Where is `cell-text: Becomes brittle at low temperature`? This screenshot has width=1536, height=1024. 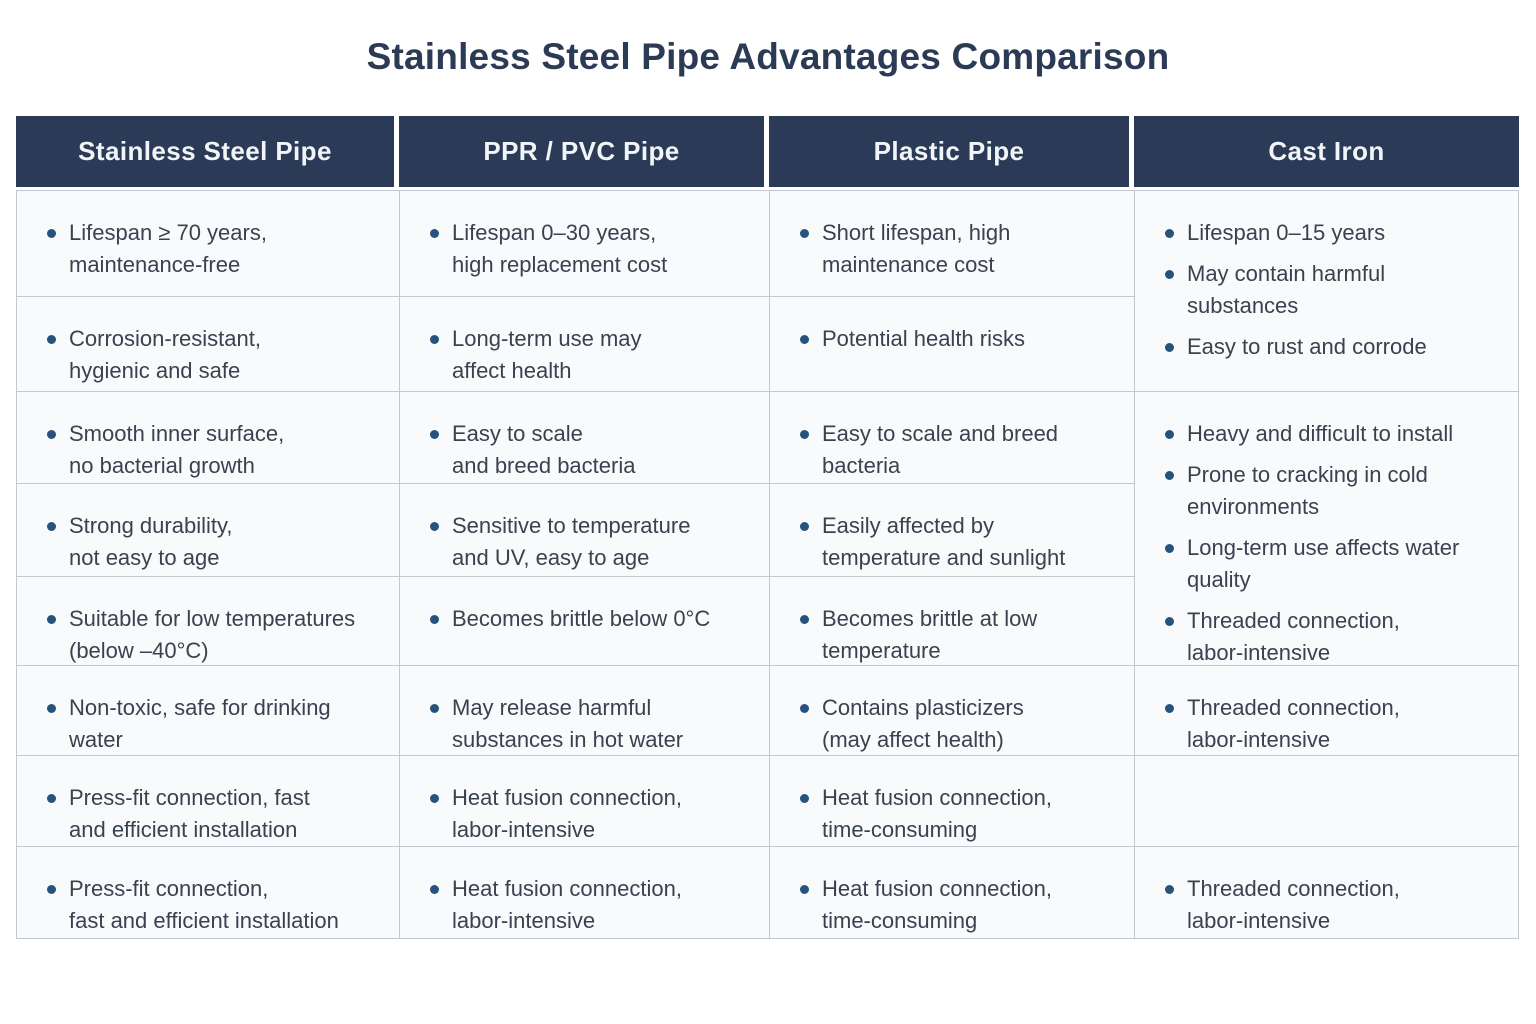
cell-text: Becomes brittle at low temperature is located at coordinates (930, 634).